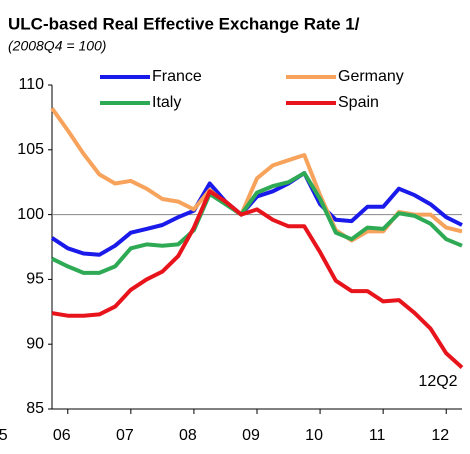 Image resolution: width=470 pixels, height=454 pixels. Describe the element at coordinates (62, 435) in the screenshot. I see `x-tick-label: 06` at that location.